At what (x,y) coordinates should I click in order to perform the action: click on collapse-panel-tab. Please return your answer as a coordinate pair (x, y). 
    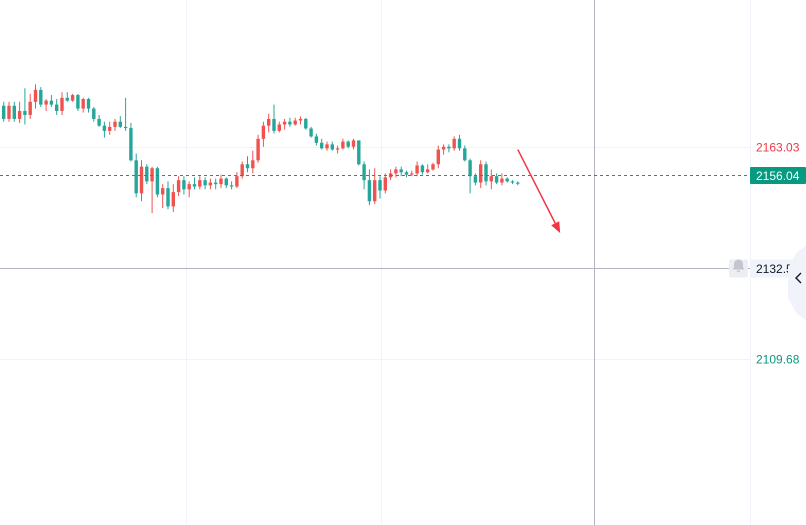
    Looking at the image, I should click on (797, 283).